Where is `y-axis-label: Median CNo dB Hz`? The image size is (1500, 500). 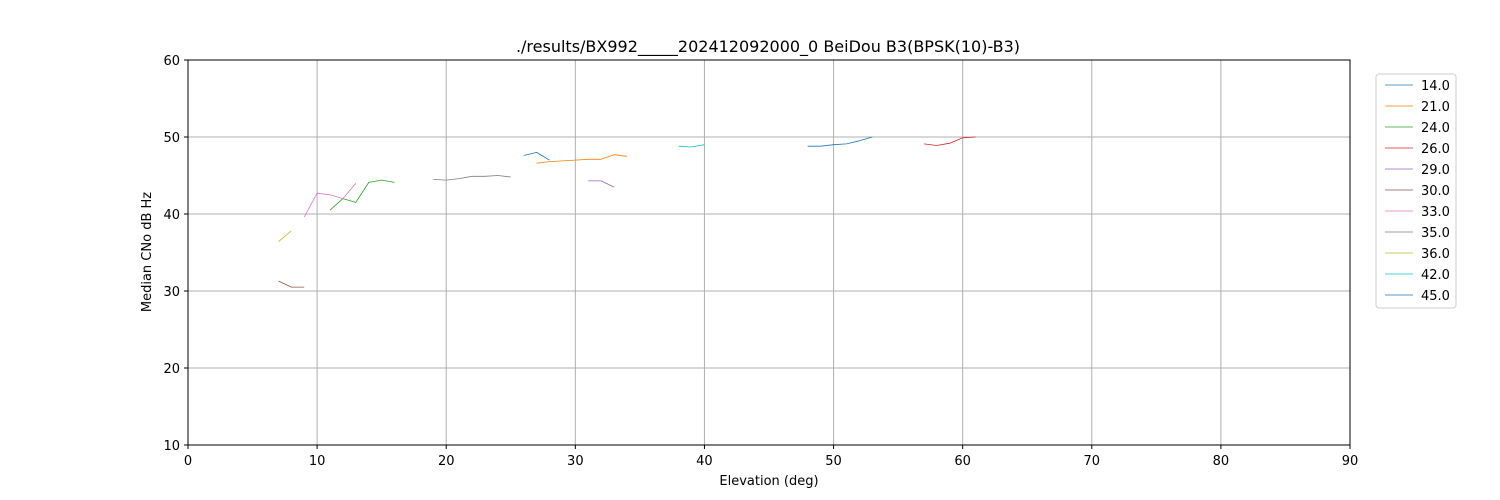
y-axis-label: Median CNo dB Hz is located at coordinates (147, 252).